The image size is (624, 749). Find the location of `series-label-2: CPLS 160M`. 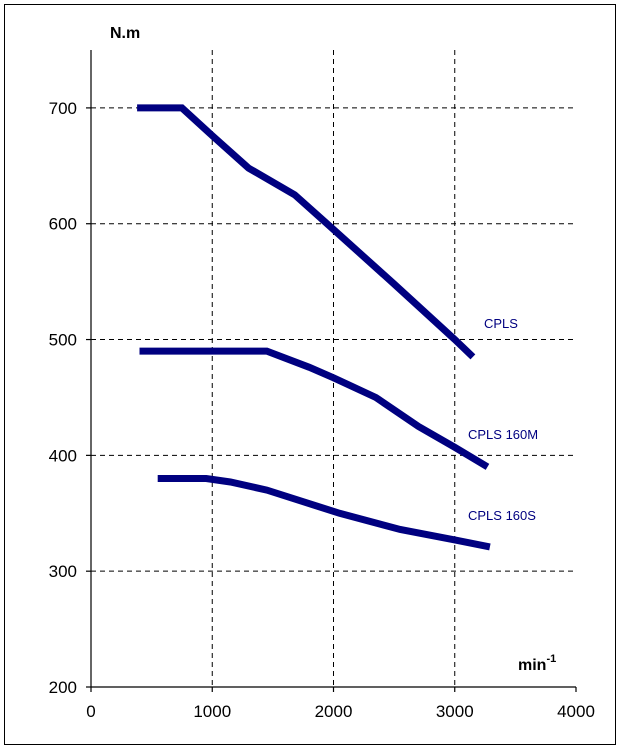

series-label-2: CPLS 160M is located at coordinates (503, 434).